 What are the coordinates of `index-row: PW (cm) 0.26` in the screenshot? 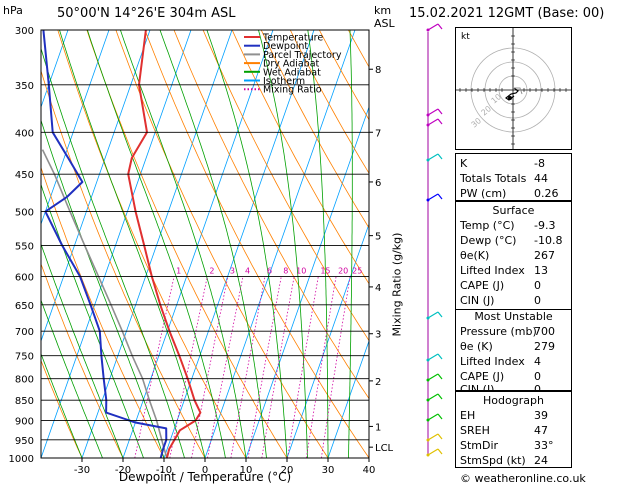 It's located at (513, 193).